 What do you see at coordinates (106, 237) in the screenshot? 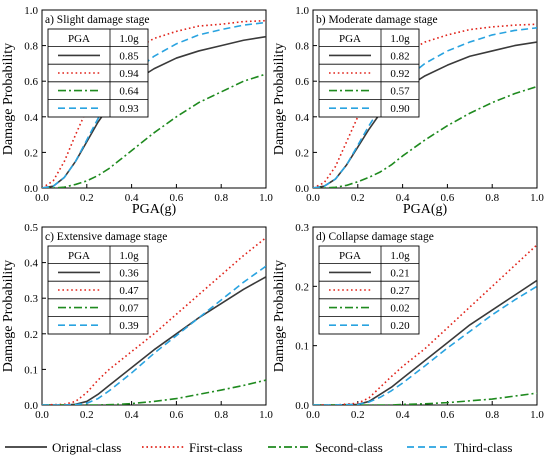
I see `panel-title: c) Extensive damage stage` at bounding box center [106, 237].